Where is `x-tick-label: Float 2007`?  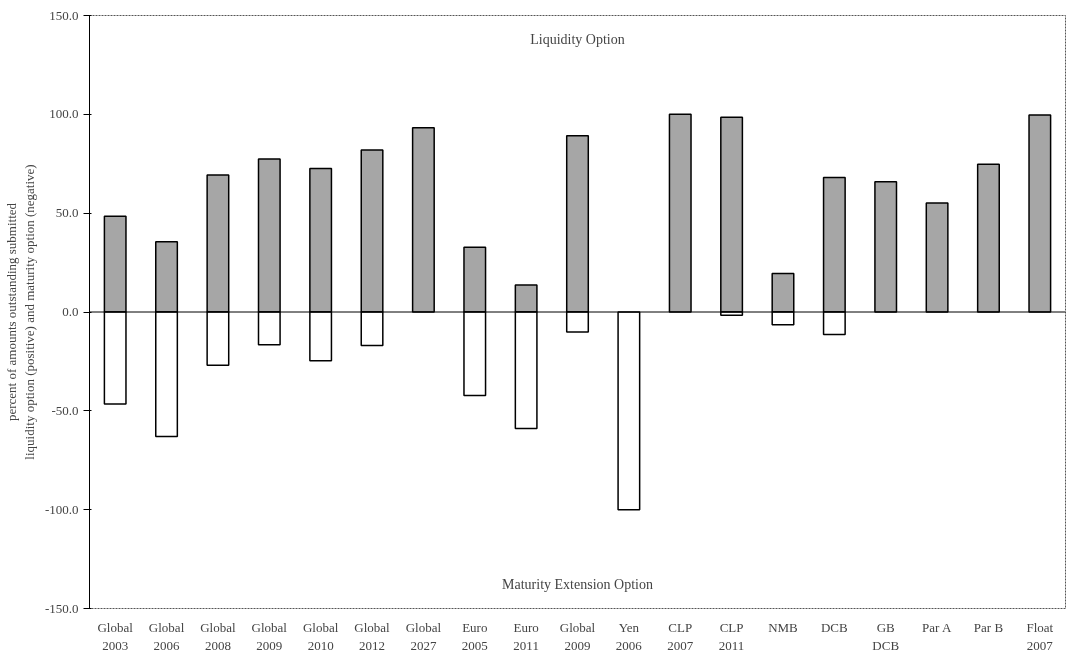 x-tick-label: Float 2007 is located at coordinates (1040, 636).